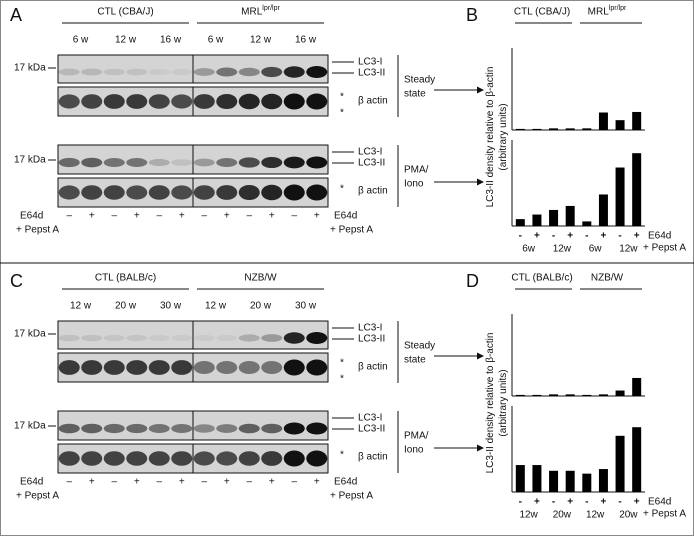 The width and height of the screenshot is (694, 536). Describe the element at coordinates (480, 448) in the screenshot. I see `arrow-head` at that location.